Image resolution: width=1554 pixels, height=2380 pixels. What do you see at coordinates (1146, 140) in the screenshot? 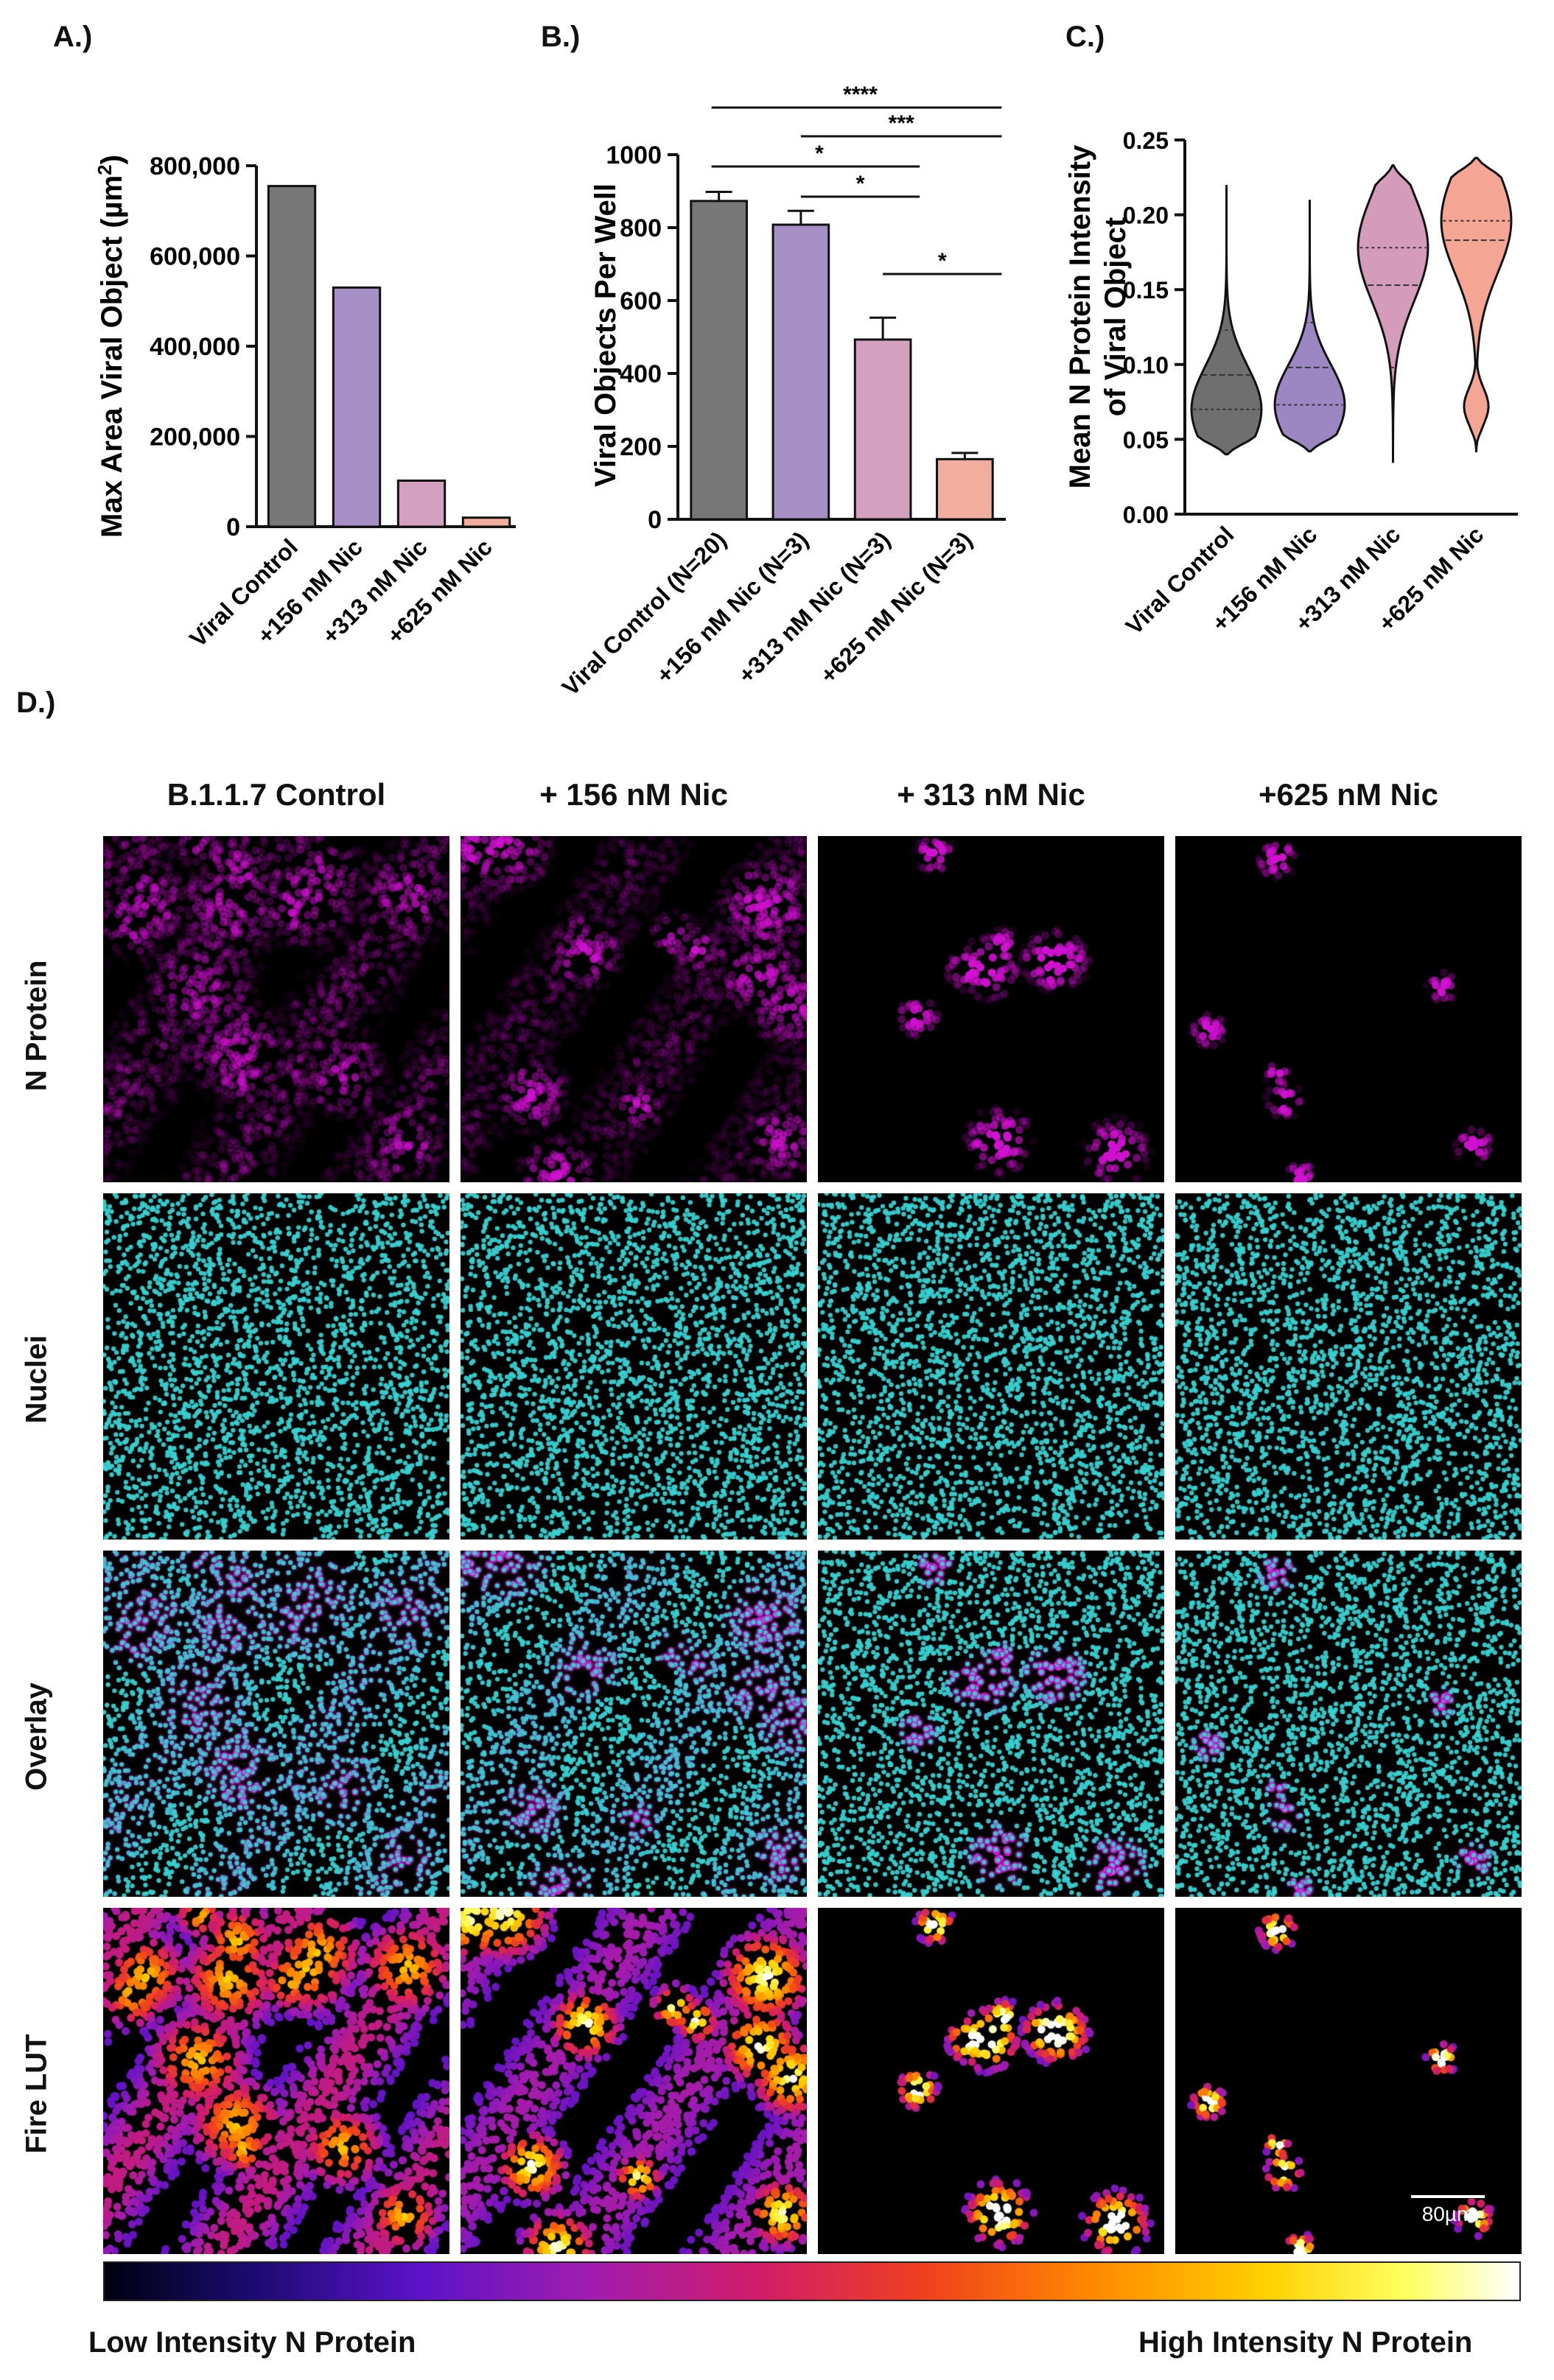
I see `y-tick-label: 0.25` at bounding box center [1146, 140].